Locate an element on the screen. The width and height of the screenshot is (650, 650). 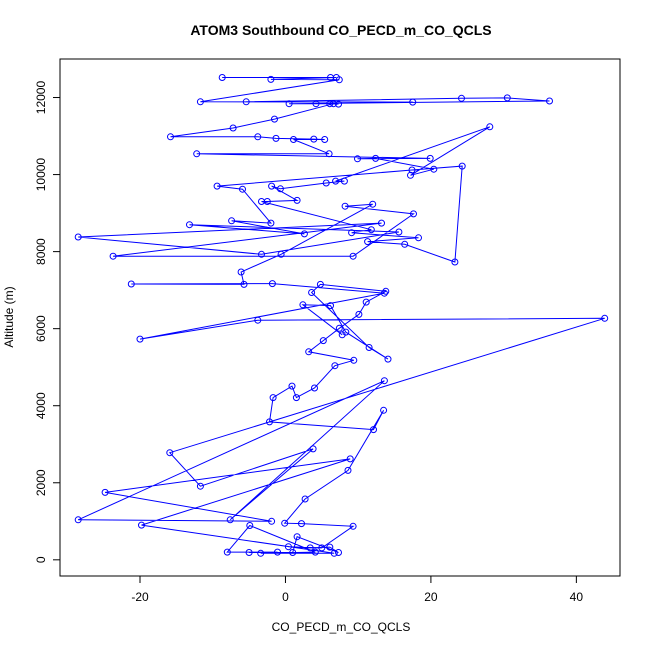
x-tick-label: 40 is located at coordinates (577, 597).